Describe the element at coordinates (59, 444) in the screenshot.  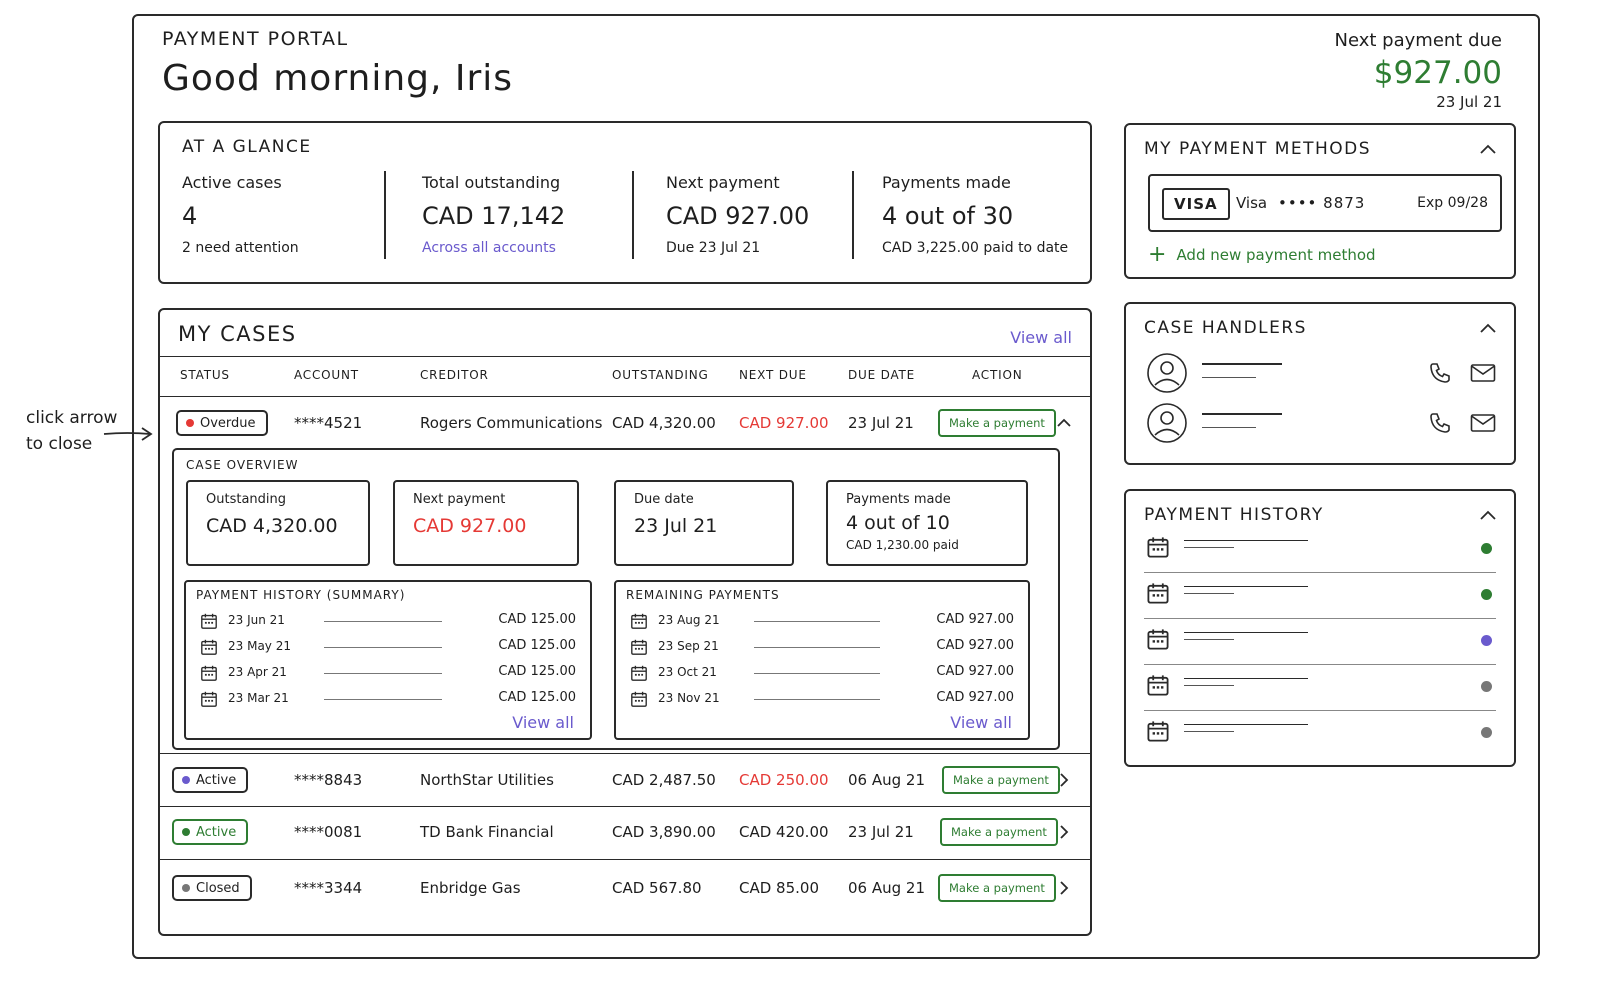
I see `annotation-line-2: to close` at that location.